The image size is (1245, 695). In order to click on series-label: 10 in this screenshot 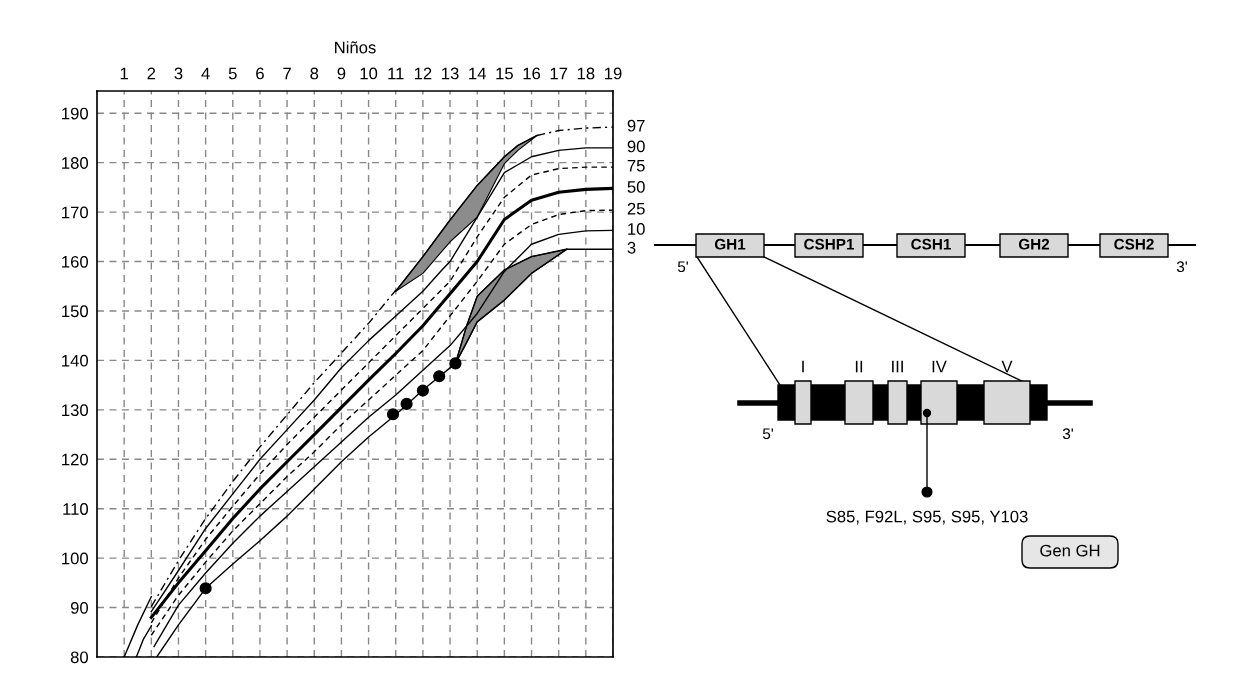, I will do `click(636, 229)`.